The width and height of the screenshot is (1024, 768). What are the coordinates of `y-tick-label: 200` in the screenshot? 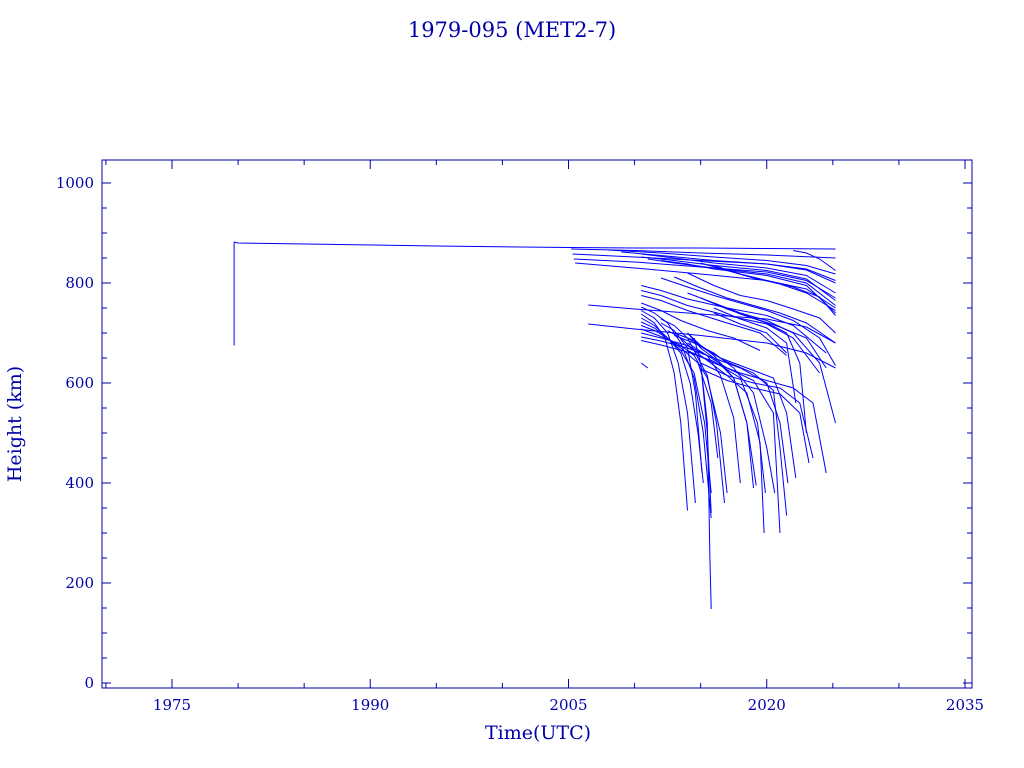 It's located at (79, 583).